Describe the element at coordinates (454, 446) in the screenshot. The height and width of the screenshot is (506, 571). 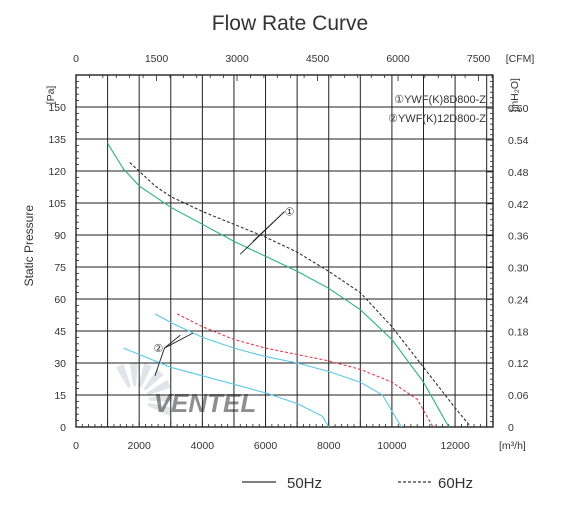
I see `x-tick-label: 12000` at that location.